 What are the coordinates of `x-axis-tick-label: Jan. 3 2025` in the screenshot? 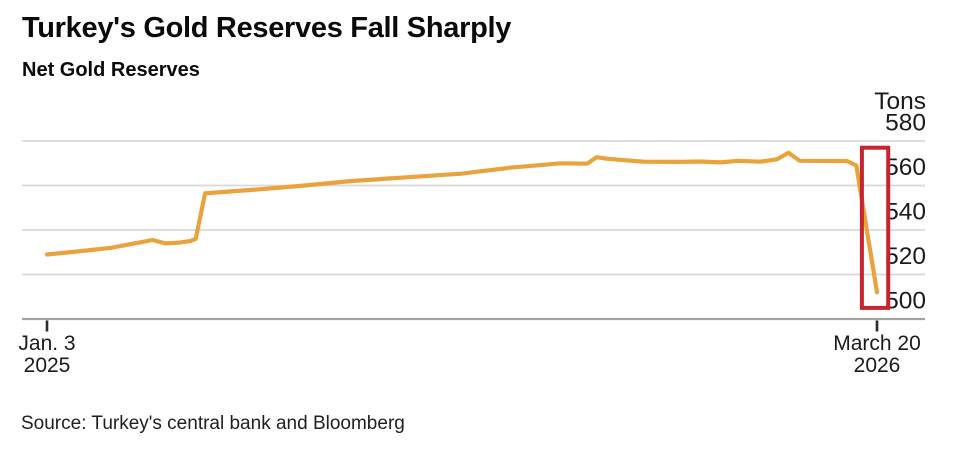 It's located at (61, 354).